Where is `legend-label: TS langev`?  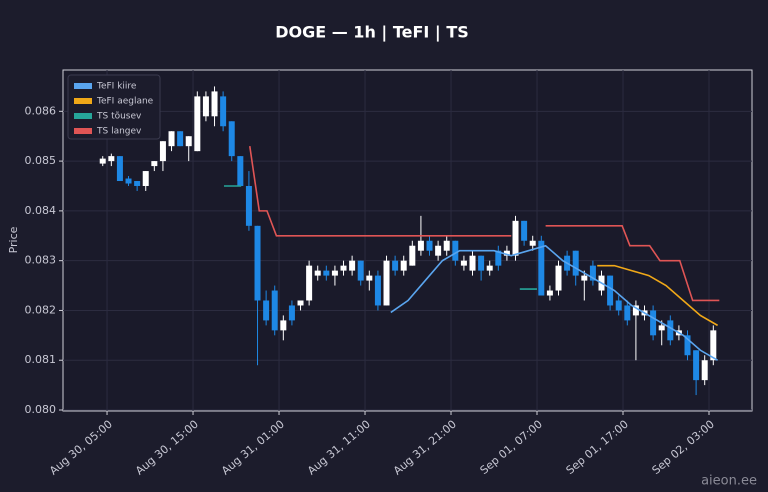 legend-label: TS langev is located at coordinates (119, 132).